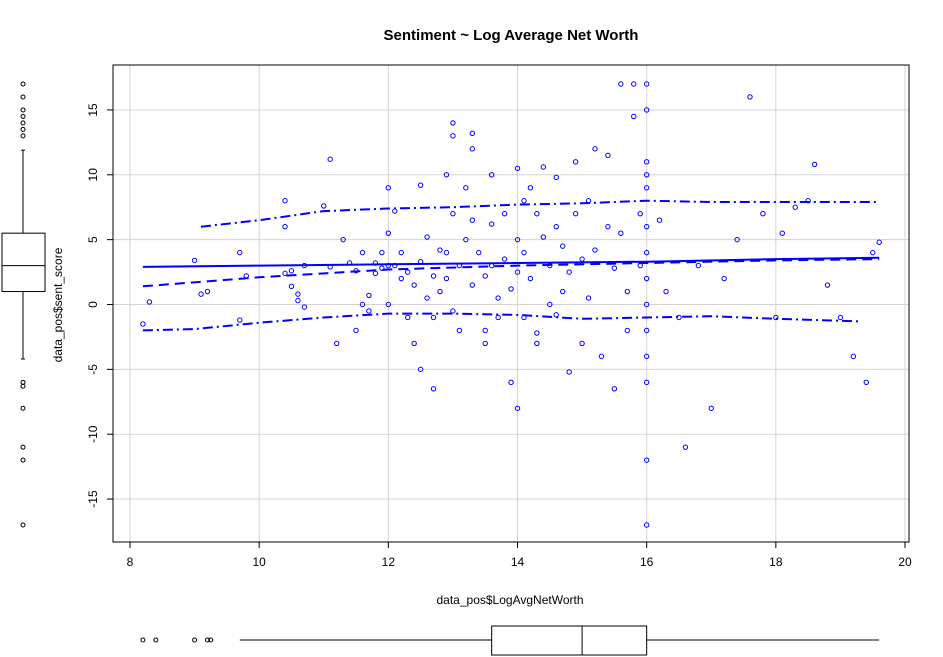 The image size is (943, 657). What do you see at coordinates (501, 322) in the screenshot?
I see `lower-spread-line` at bounding box center [501, 322].